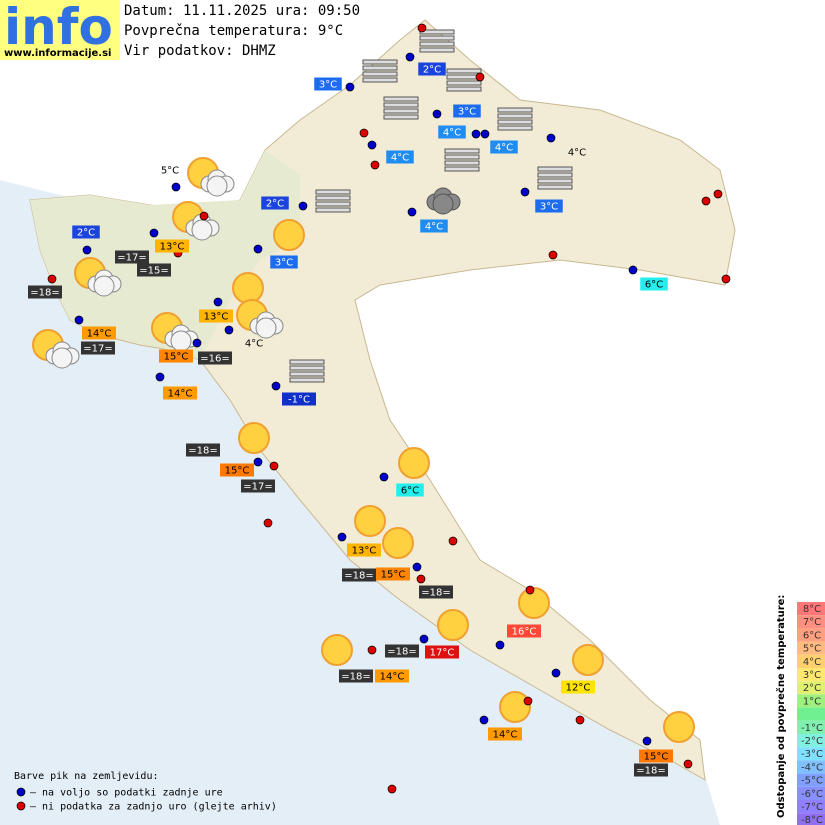 The image size is (825, 825). I want to click on temperature-label: 13°C, so click(216, 317).